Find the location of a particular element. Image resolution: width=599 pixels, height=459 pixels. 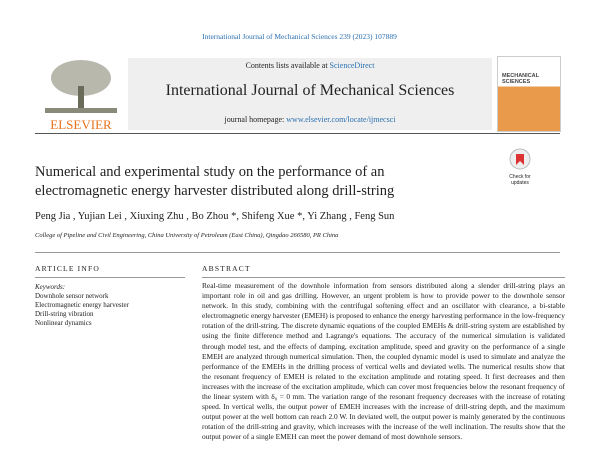

keywords-label: Keywords: is located at coordinates (50, 287).